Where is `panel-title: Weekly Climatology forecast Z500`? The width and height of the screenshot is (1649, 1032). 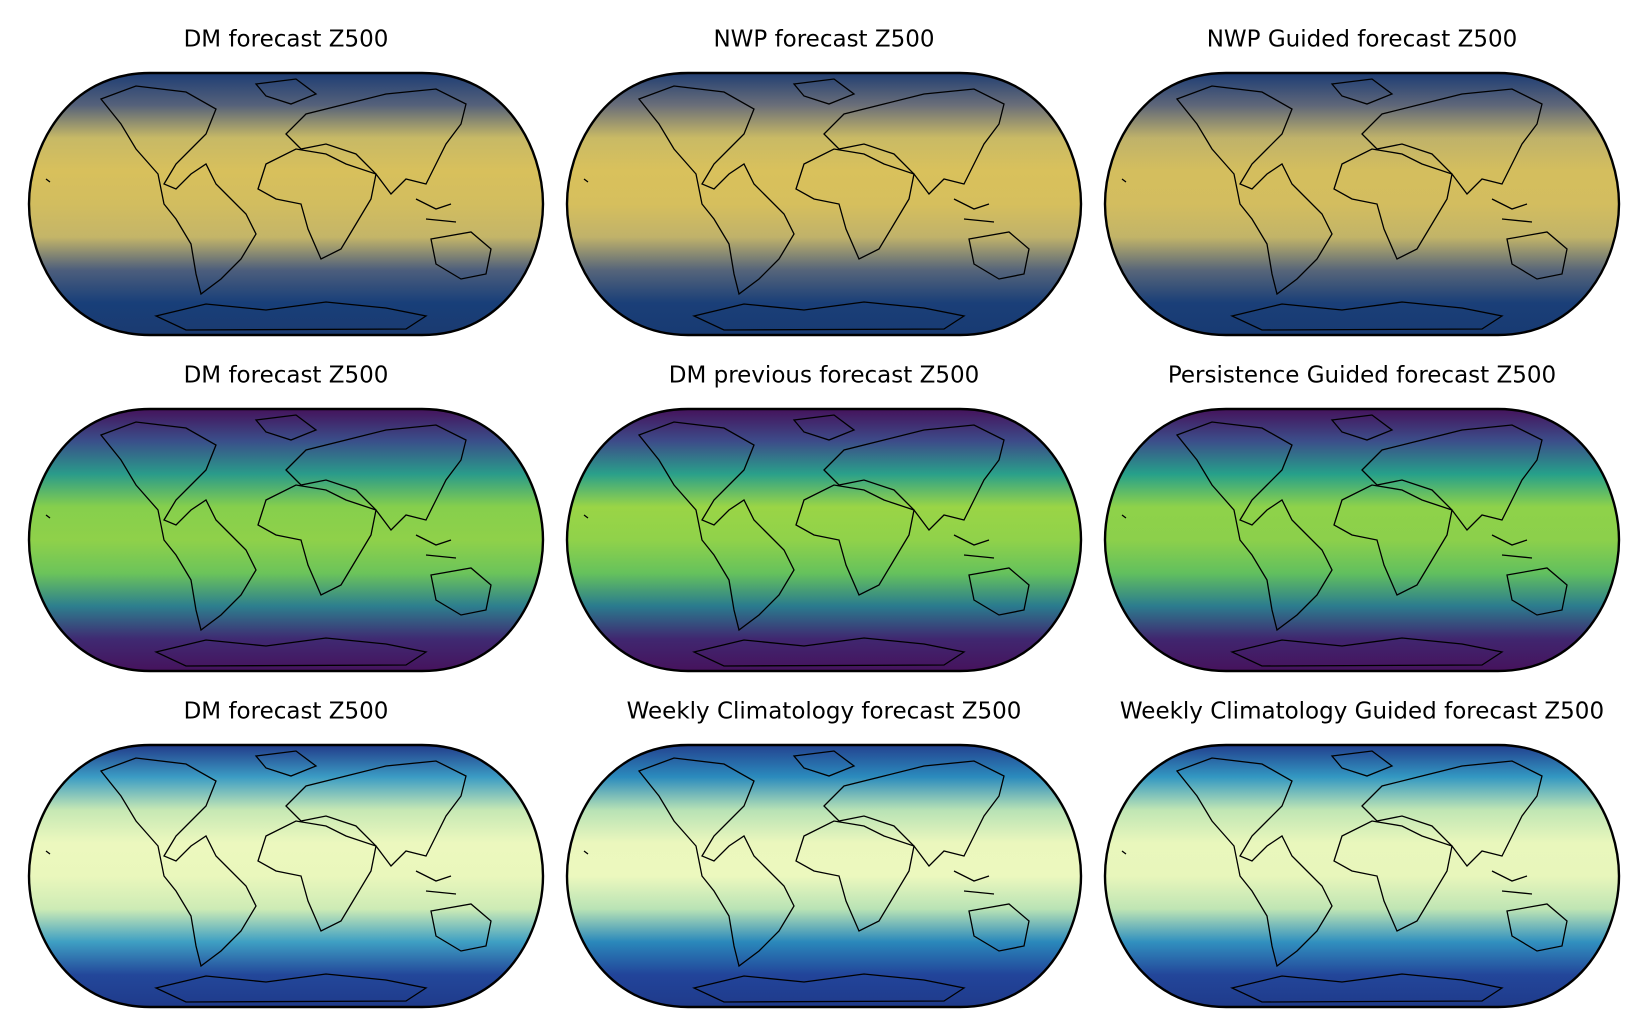 panel-title: Weekly Climatology forecast Z500 is located at coordinates (824, 712).